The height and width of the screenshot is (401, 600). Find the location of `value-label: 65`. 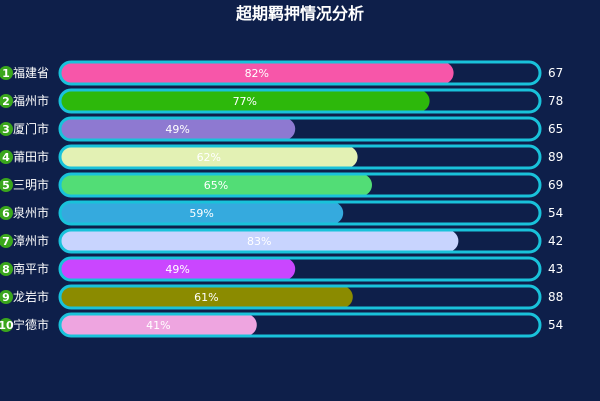

value-label: 65 is located at coordinates (555, 129).